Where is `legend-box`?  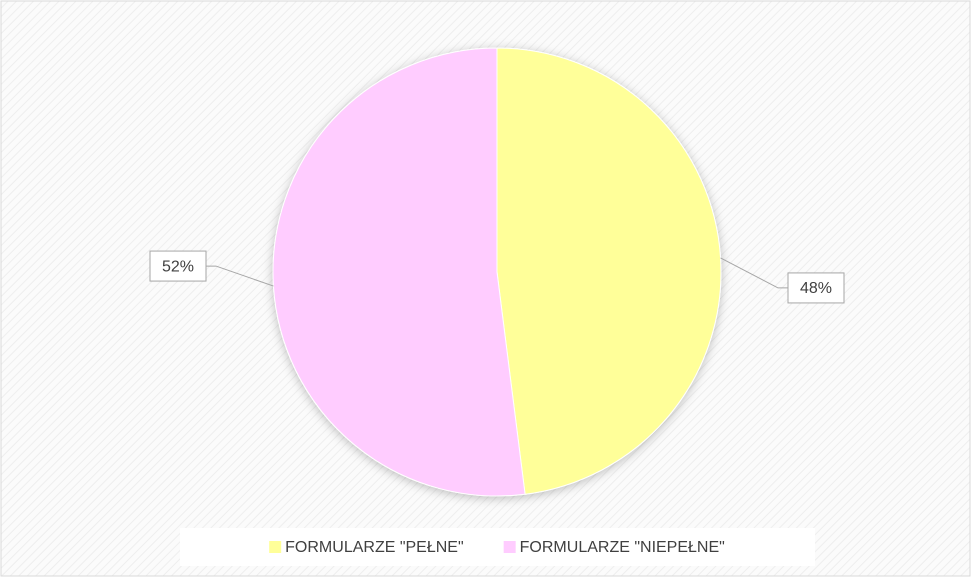
legend-box is located at coordinates (497, 547).